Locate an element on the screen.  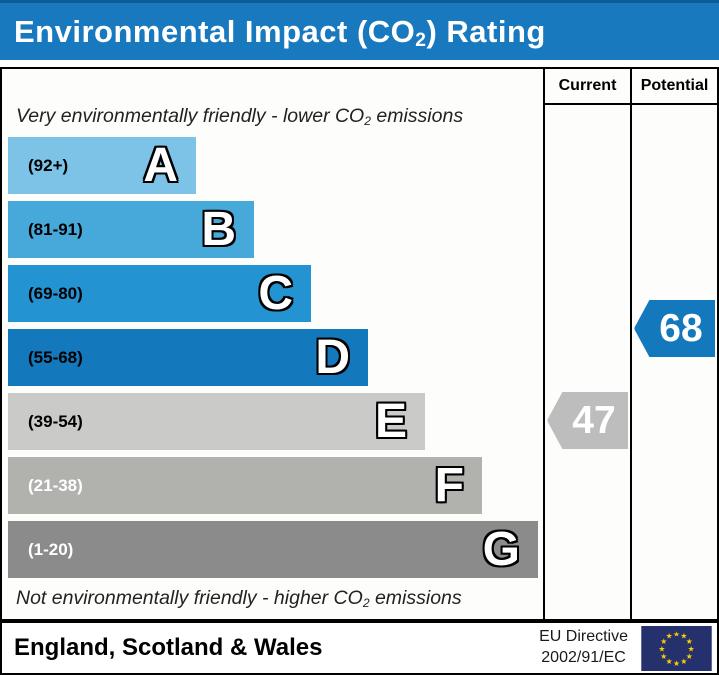
band-e: (39-54) E is located at coordinates (216, 421).